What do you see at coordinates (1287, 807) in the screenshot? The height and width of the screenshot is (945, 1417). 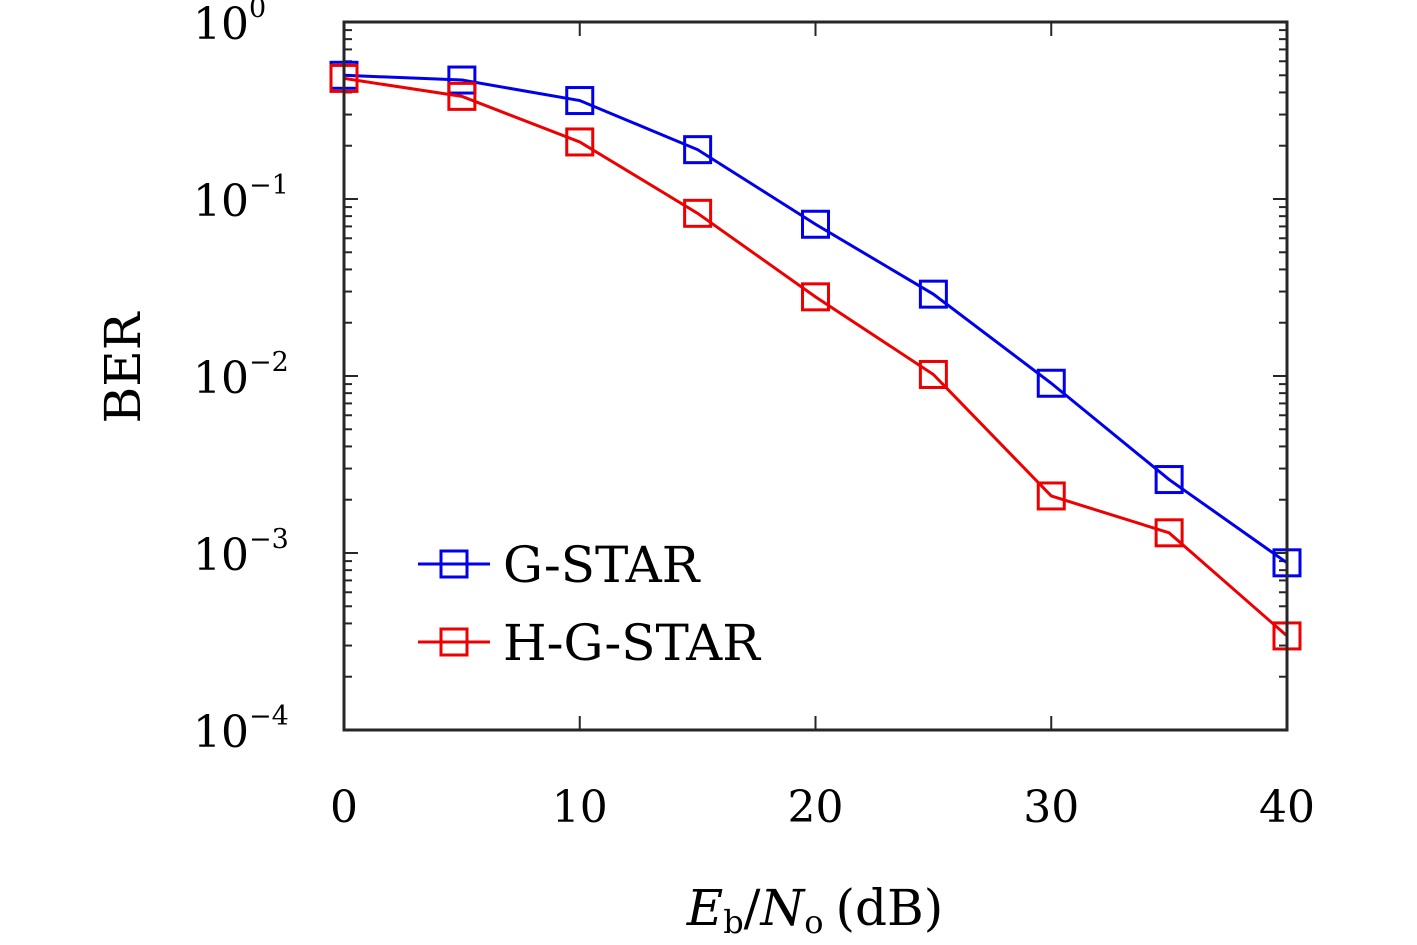 I see `x-tick-label: 40` at bounding box center [1287, 807].